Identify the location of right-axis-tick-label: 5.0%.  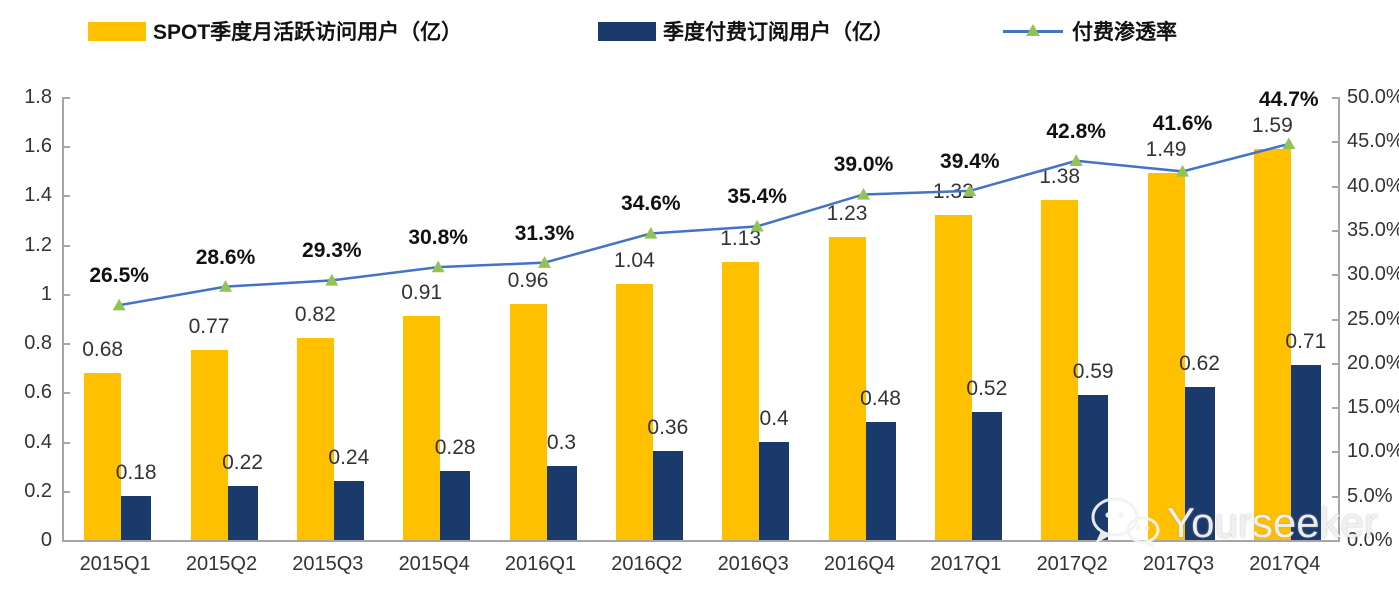
(1370, 495).